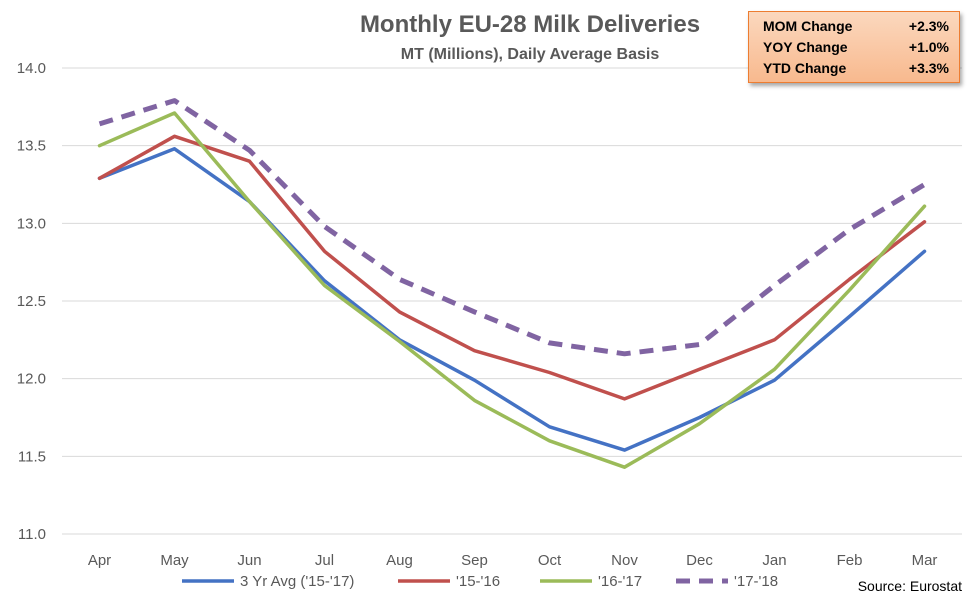 The height and width of the screenshot is (600, 976). Describe the element at coordinates (32, 456) in the screenshot. I see `y-tick-label: 11.5` at that location.